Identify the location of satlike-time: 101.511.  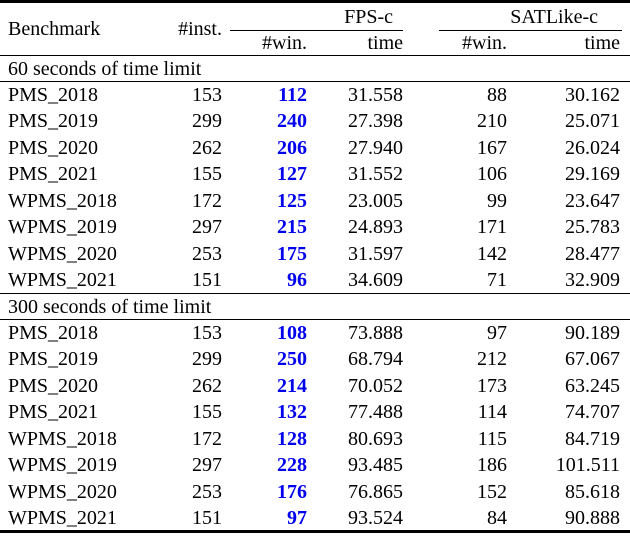
(588, 465).